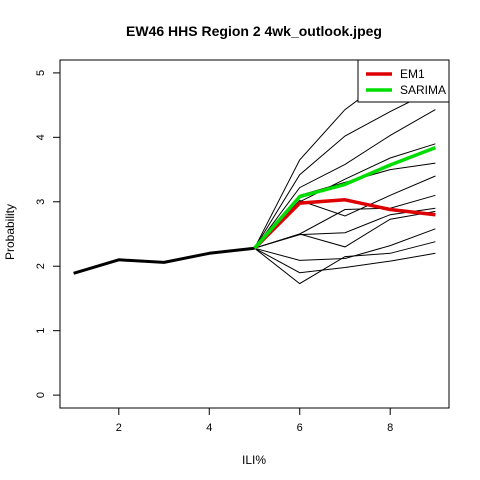 The height and width of the screenshot is (480, 480). I want to click on x-tick-label: 4, so click(209, 428).